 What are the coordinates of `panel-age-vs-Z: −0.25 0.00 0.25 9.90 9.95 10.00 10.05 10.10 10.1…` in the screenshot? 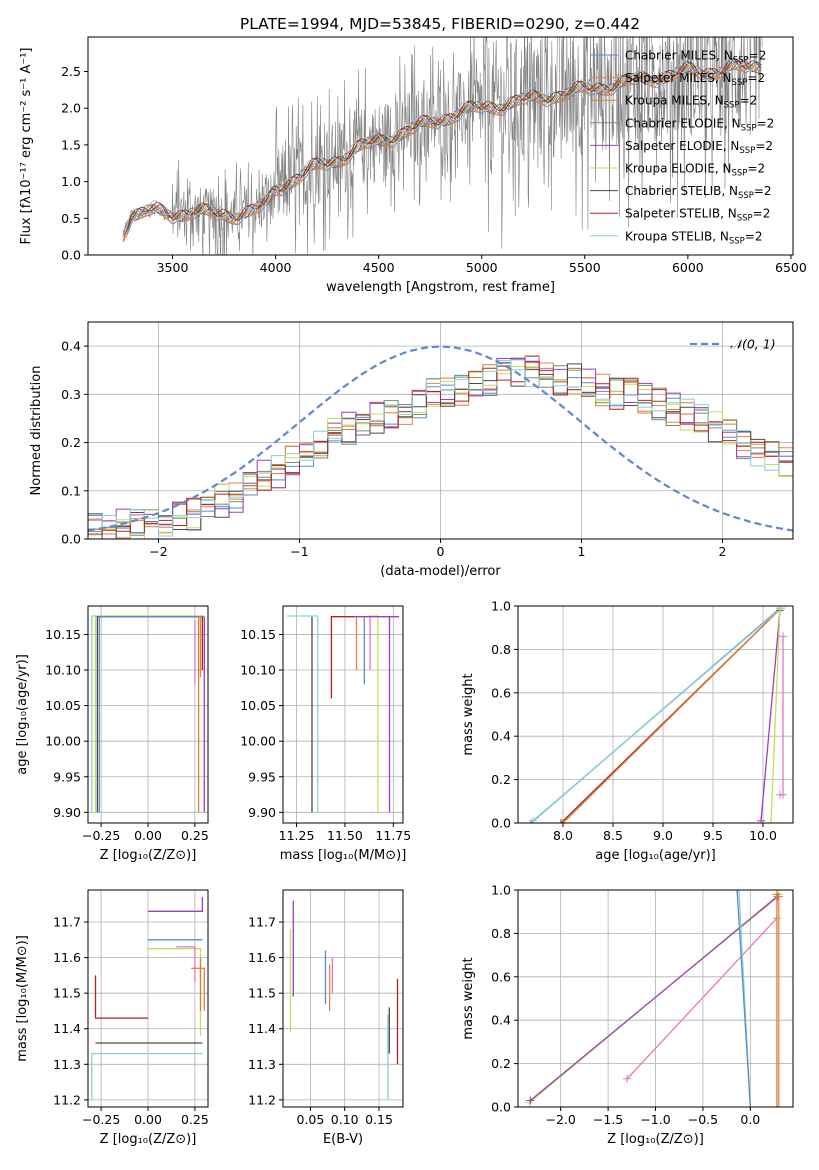 It's located at (112, 734).